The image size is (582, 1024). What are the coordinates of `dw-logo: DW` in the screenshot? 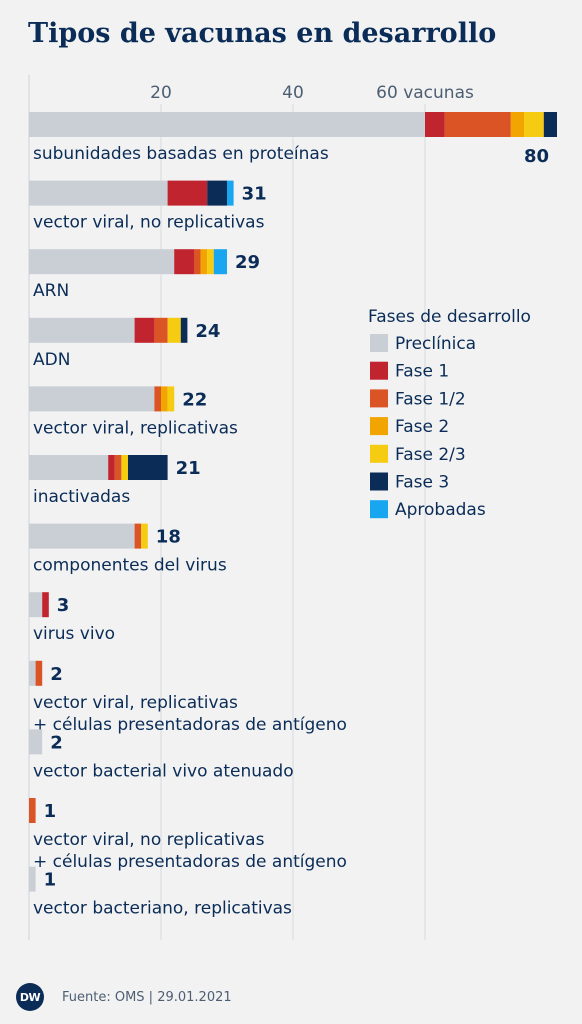 It's located at (30, 997).